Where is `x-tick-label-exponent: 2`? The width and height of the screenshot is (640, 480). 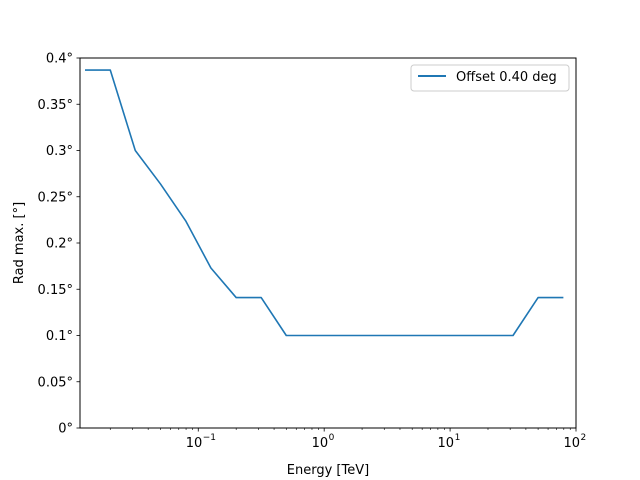 x-tick-label-exponent: 2 is located at coordinates (584, 438).